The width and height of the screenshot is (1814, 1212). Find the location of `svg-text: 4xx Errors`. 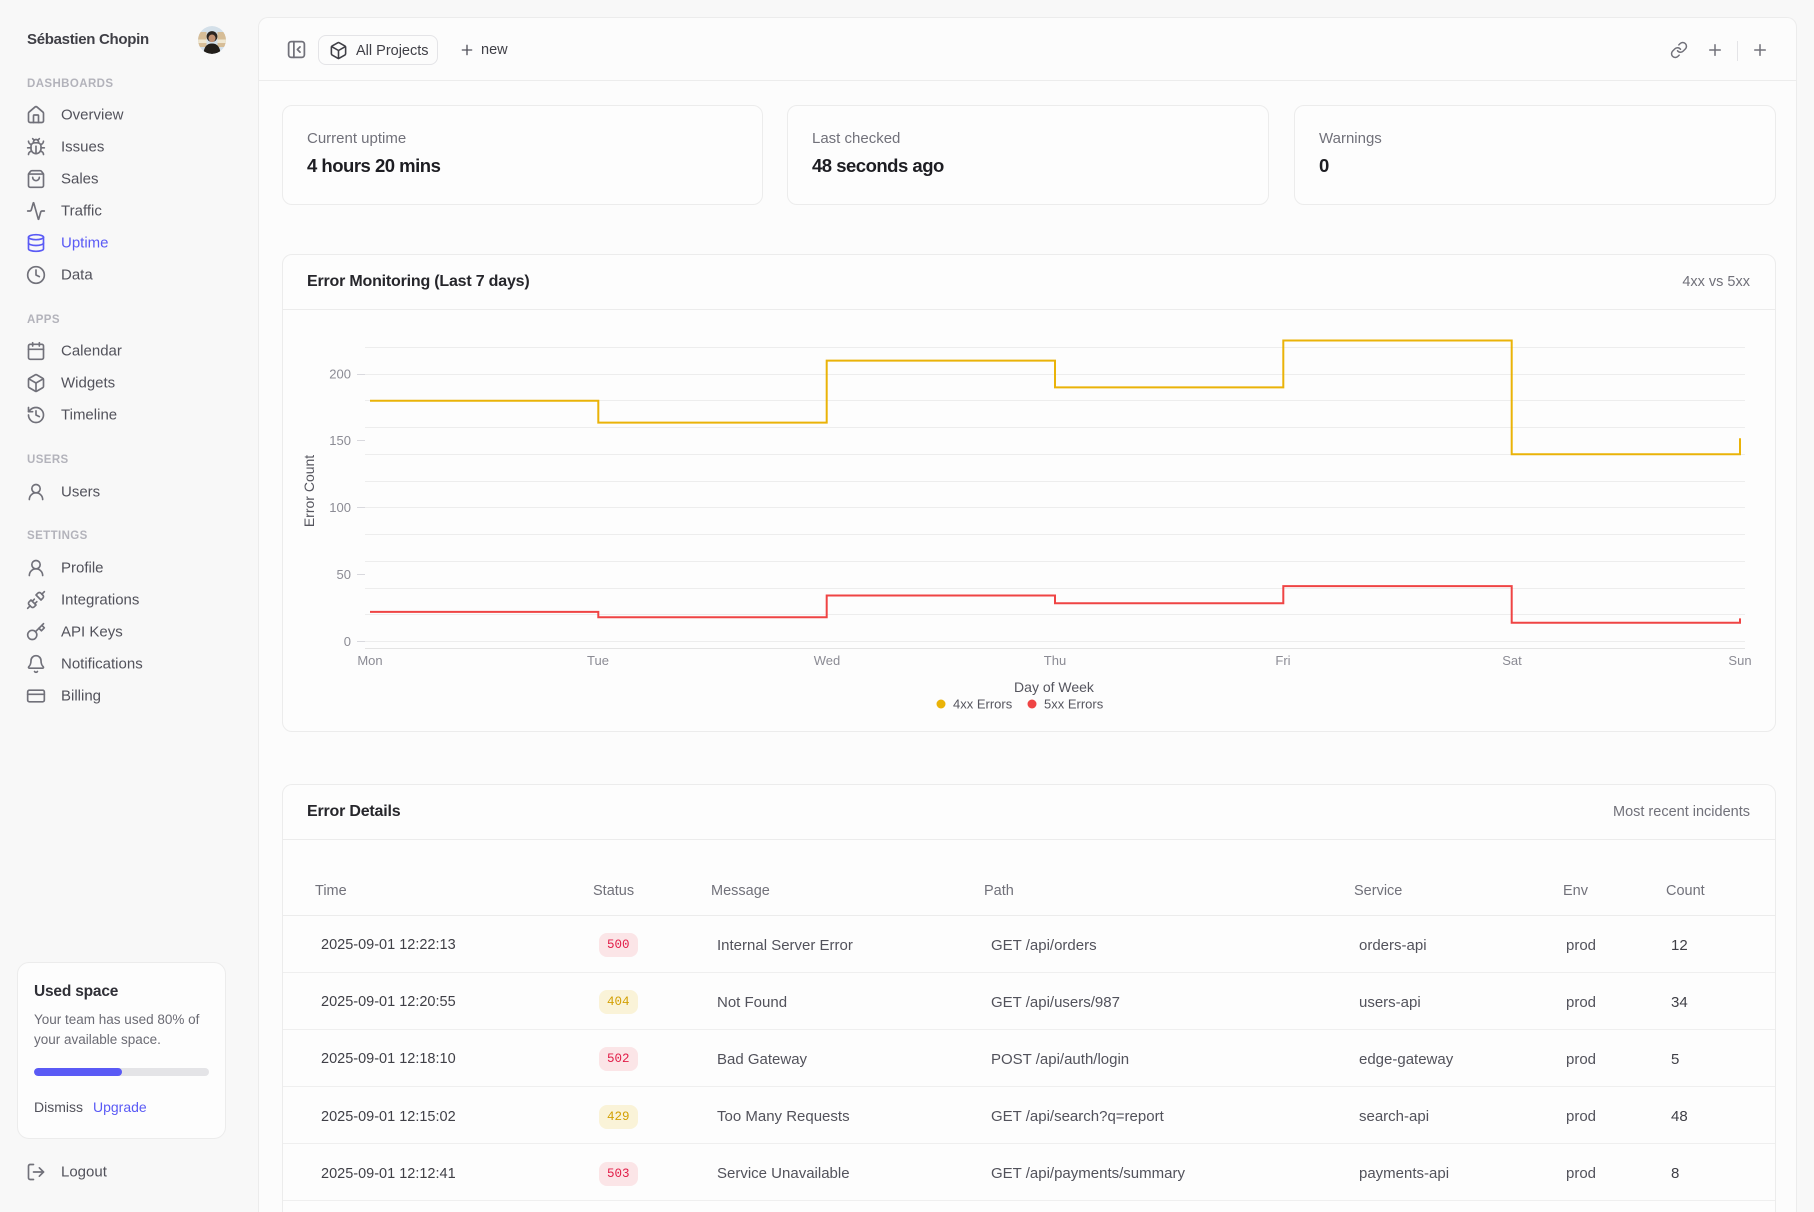

svg-text: 4xx Errors is located at coordinates (983, 704).